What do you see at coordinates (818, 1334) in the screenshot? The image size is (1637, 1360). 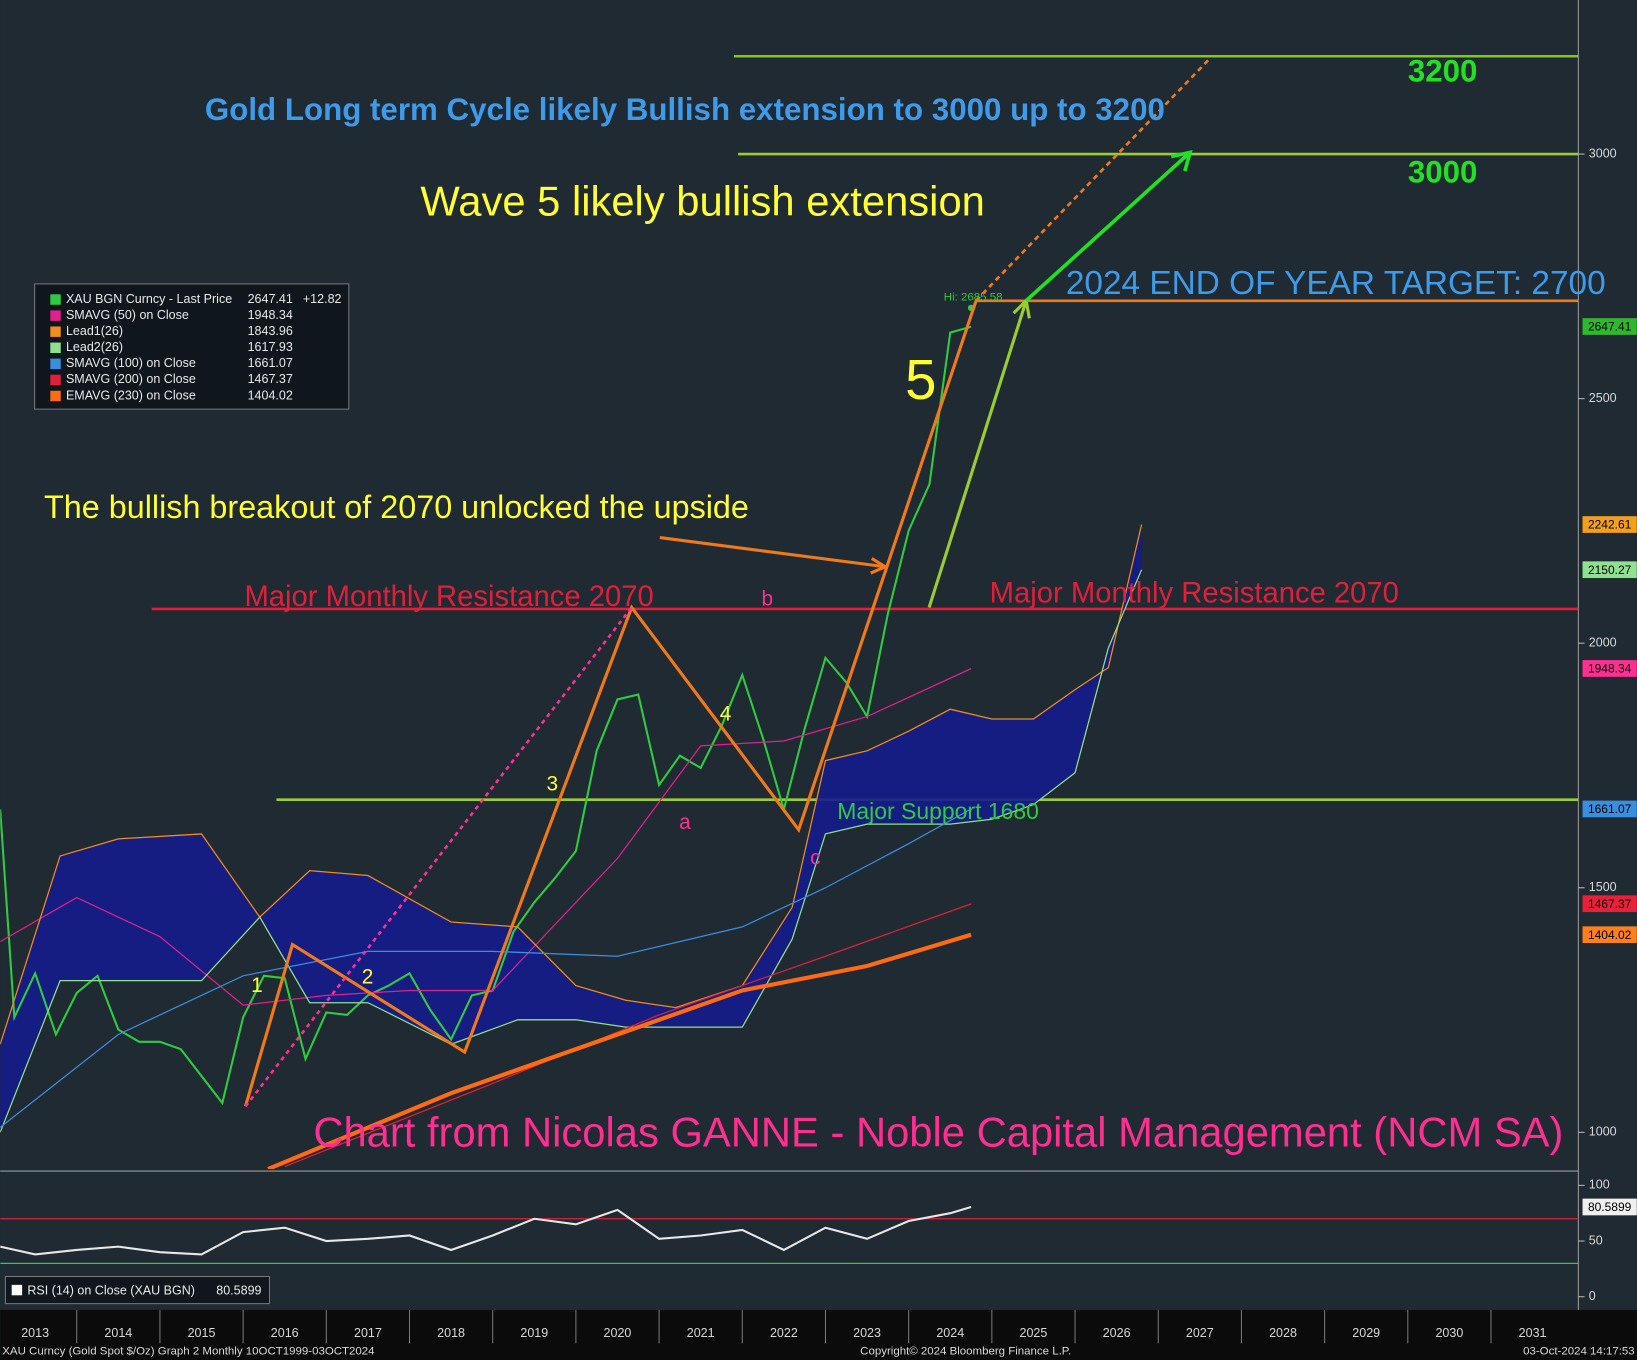 I see `x-axis-band` at bounding box center [818, 1334].